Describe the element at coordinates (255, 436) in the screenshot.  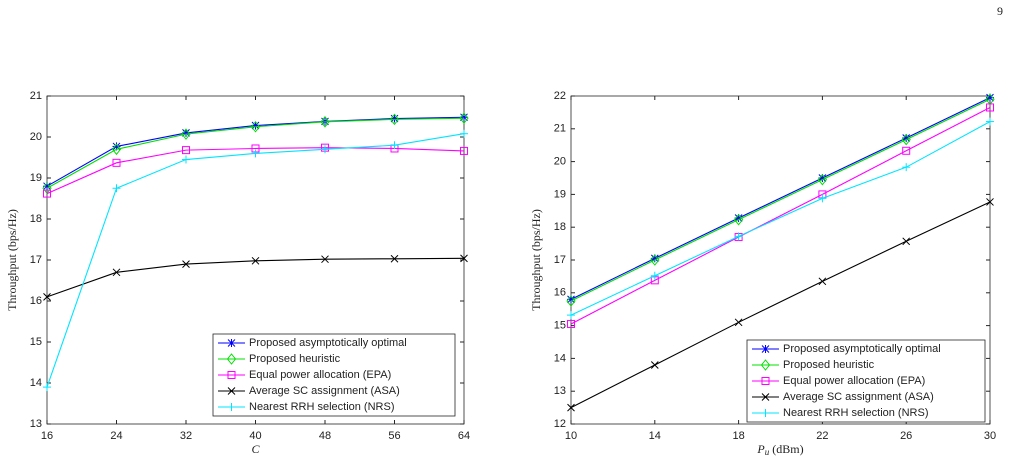
I see `x-tick-label: 40` at that location.